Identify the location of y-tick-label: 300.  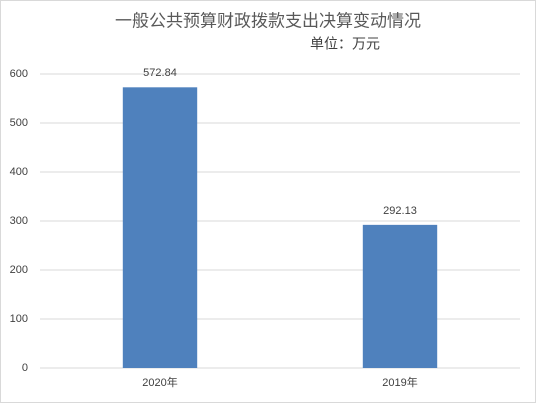
(19, 221).